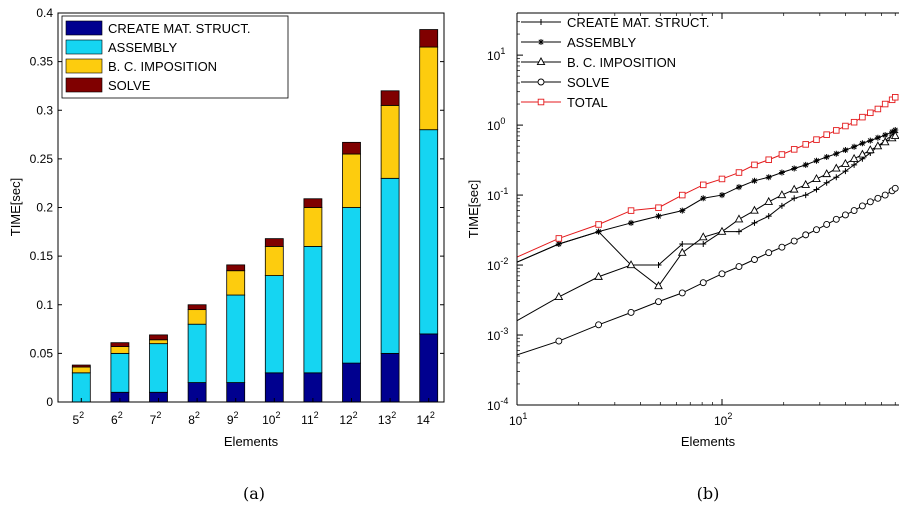  Describe the element at coordinates (156, 418) in the screenshot. I see `x-tick-label: 72` at that location.